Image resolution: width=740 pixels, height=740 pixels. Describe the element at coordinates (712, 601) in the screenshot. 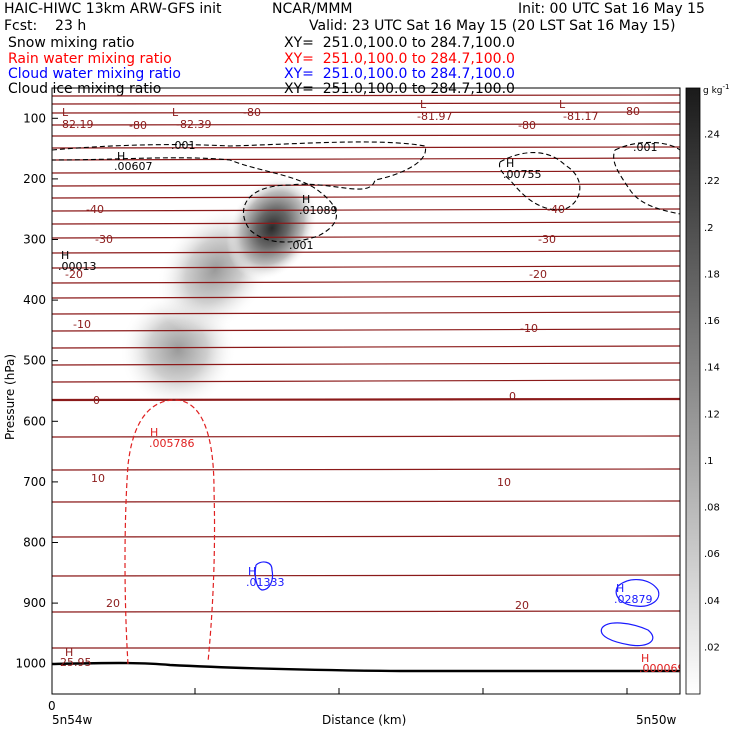

I see `colorbar-tick-label: .04` at that location.